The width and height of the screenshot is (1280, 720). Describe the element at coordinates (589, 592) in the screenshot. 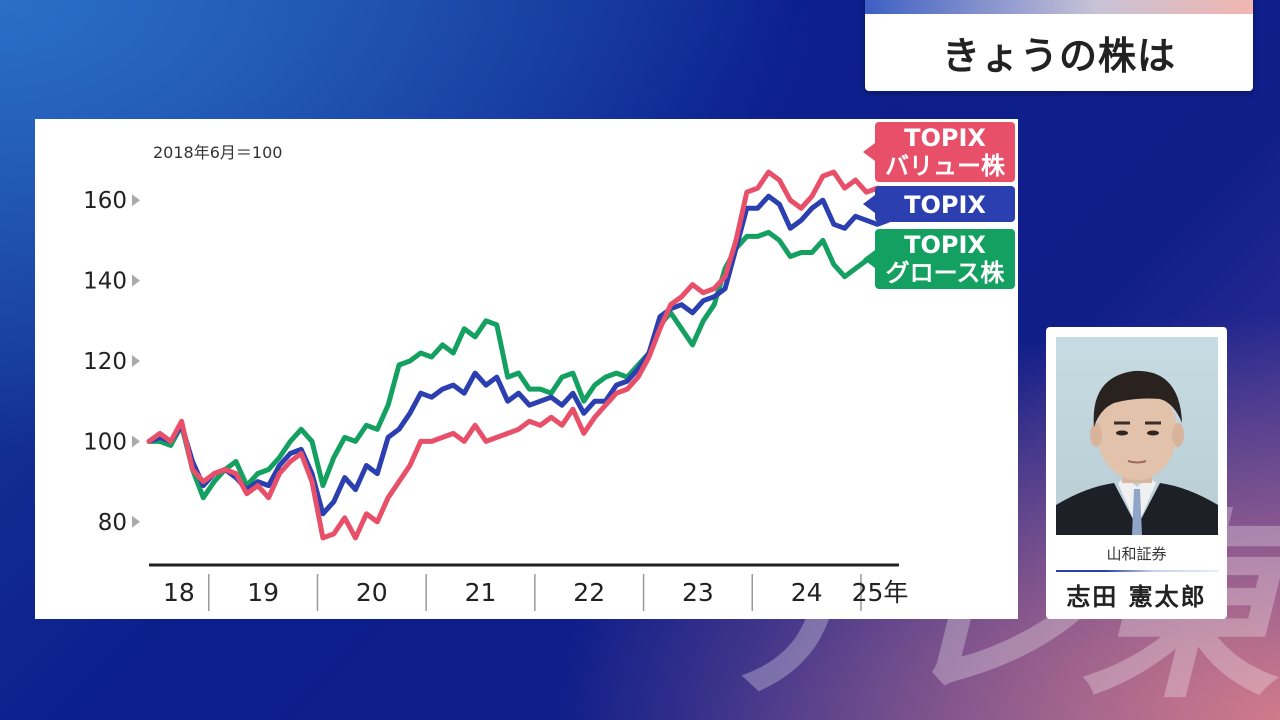

I see `x-tick-label: 22` at that location.